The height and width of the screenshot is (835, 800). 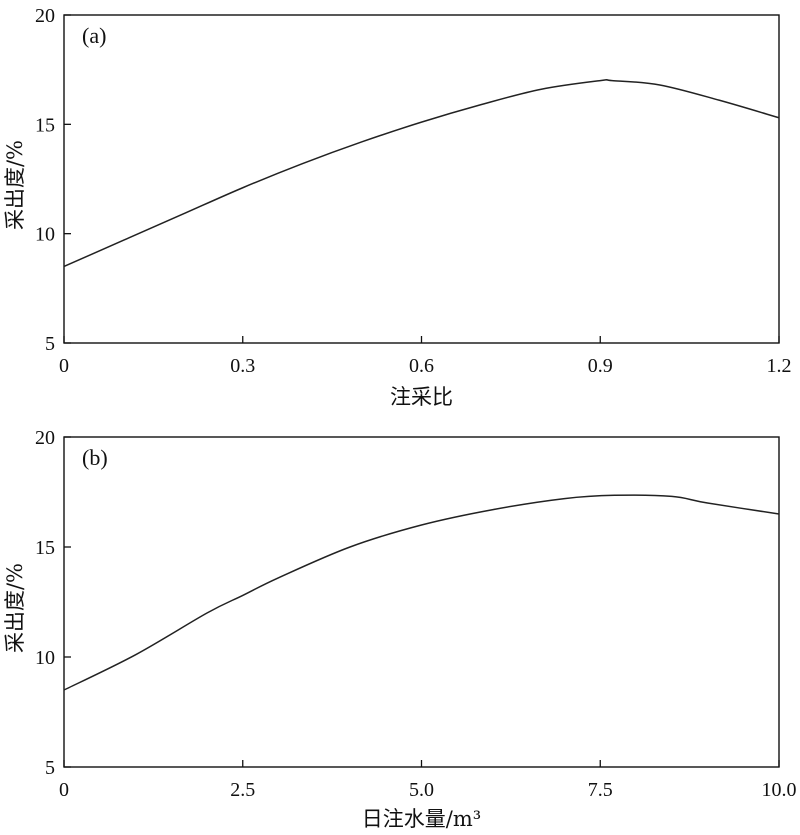 I want to click on x-tick-label: 0.6, so click(x=421, y=366).